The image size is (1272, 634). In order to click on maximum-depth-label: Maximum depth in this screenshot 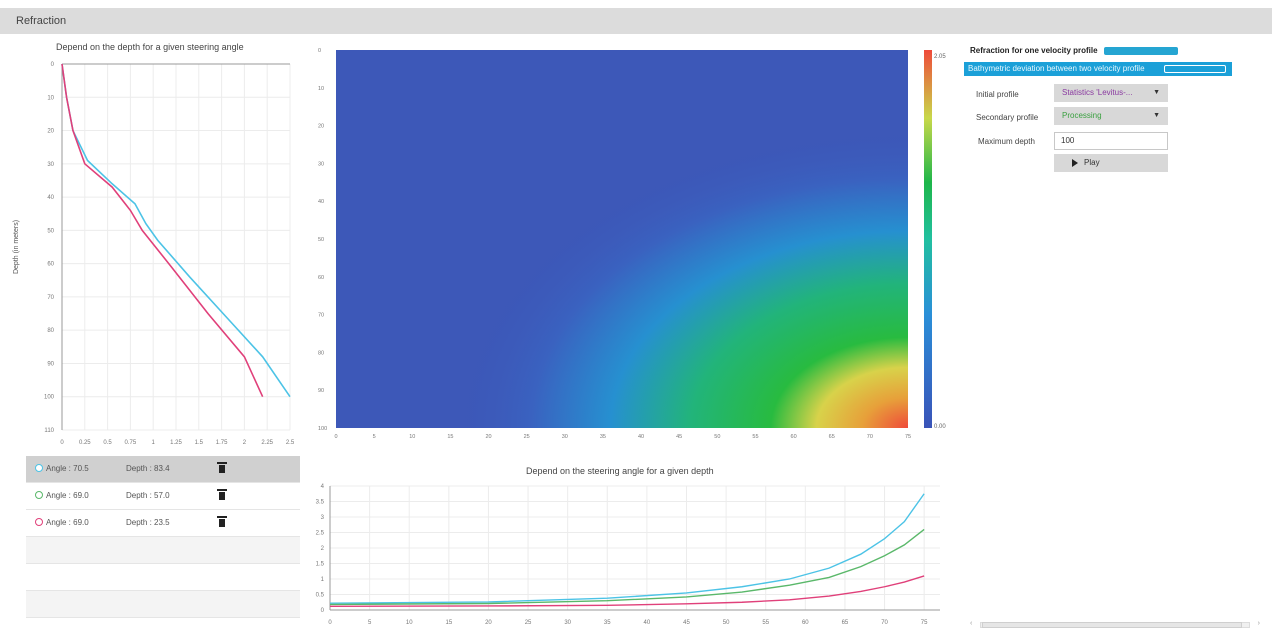, I will do `click(1006, 141)`.